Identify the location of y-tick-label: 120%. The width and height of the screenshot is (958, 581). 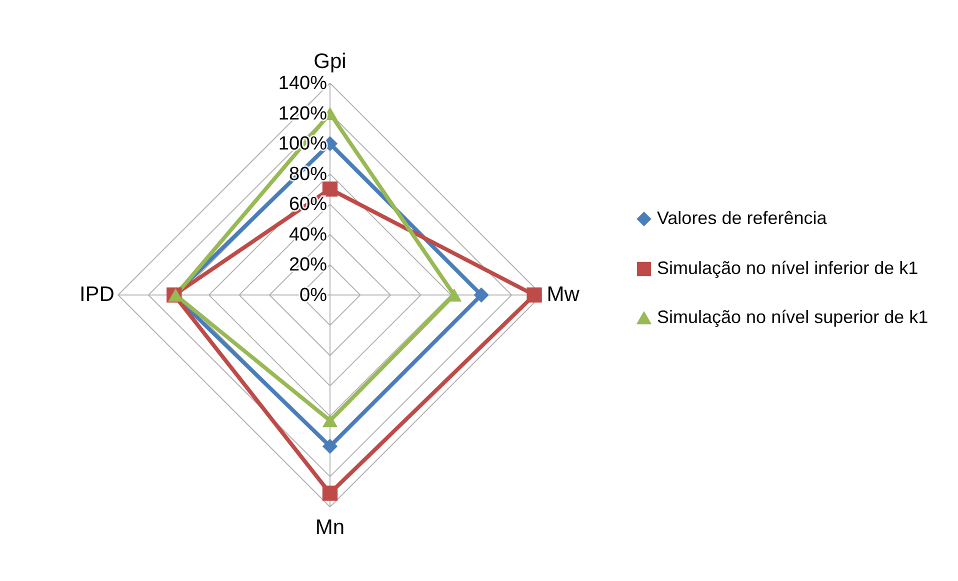
(303, 113).